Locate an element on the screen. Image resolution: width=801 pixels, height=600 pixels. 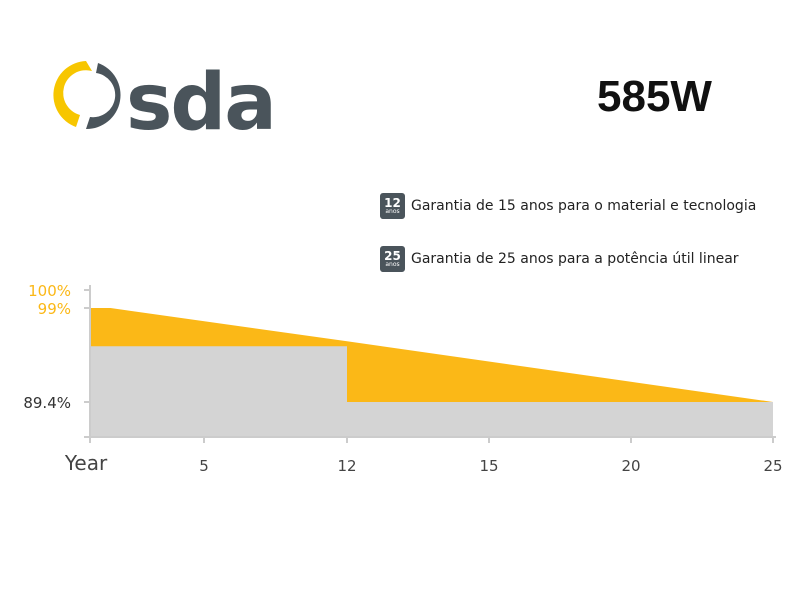
y-tick-label: 100% is located at coordinates (49, 291).